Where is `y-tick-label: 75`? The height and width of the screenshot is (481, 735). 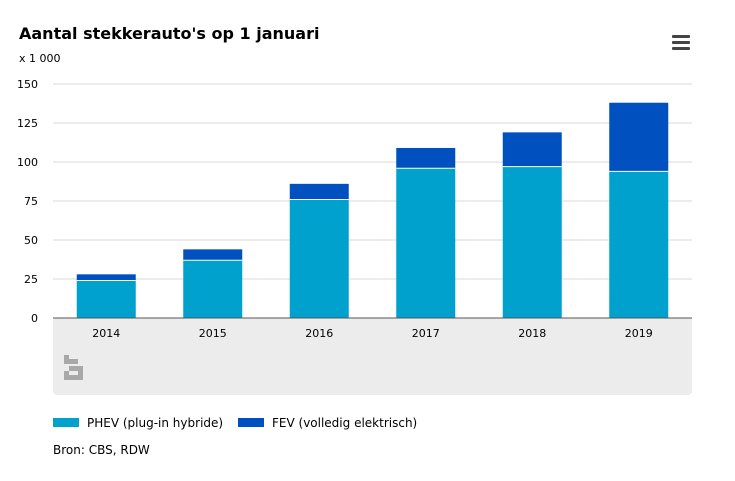 y-tick-label: 75 is located at coordinates (31, 201).